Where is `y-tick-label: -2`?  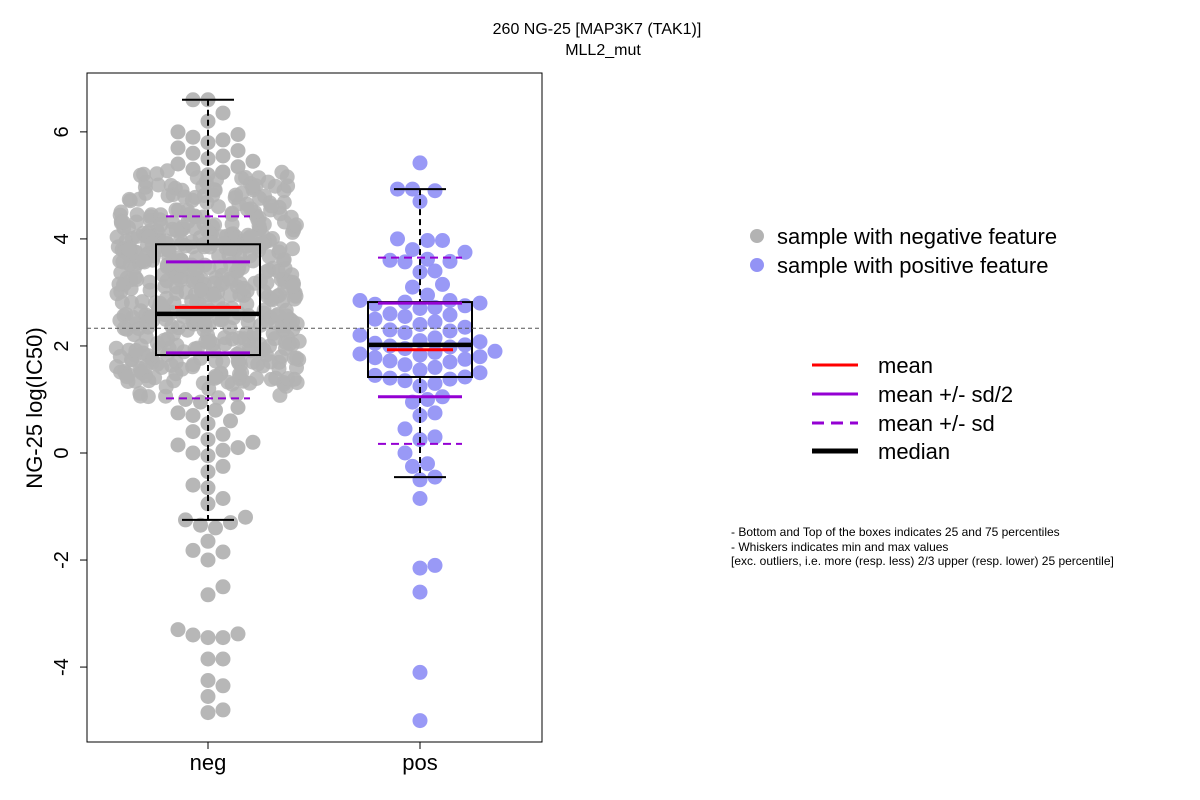 y-tick-label: -2 is located at coordinates (62, 560).